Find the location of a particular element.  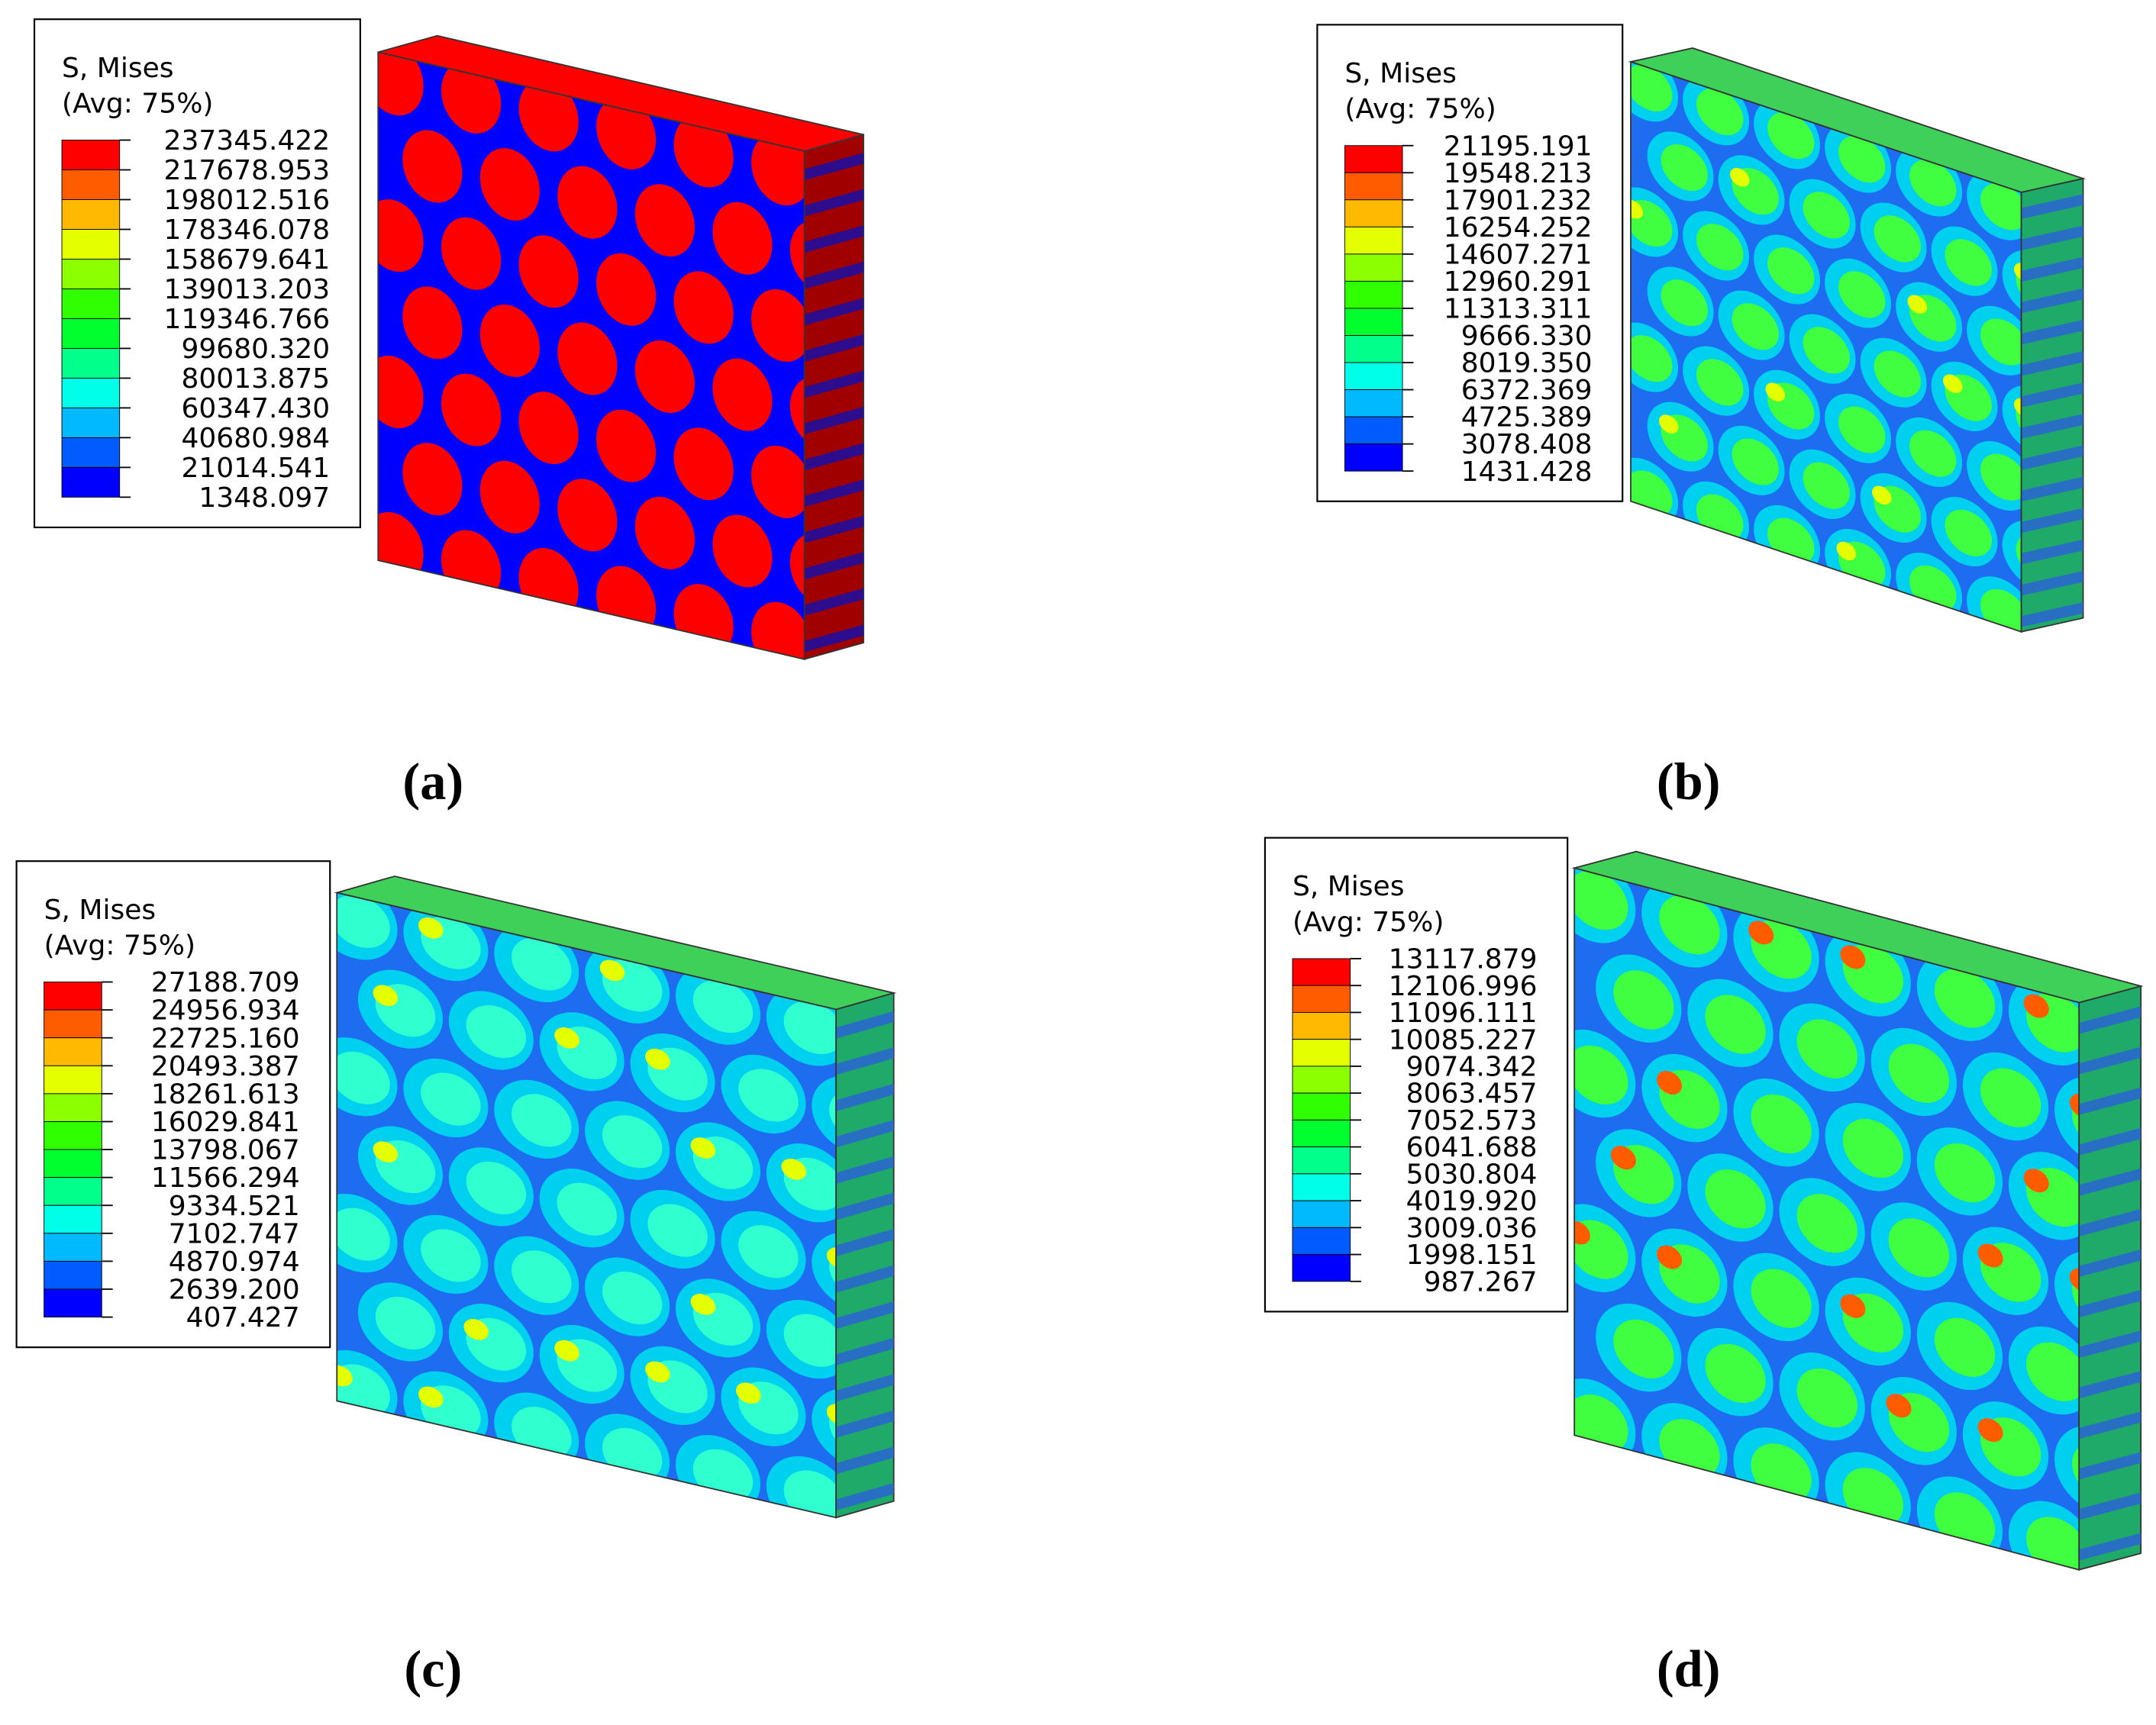

legend-level: 7102.747 is located at coordinates (234, 1233).